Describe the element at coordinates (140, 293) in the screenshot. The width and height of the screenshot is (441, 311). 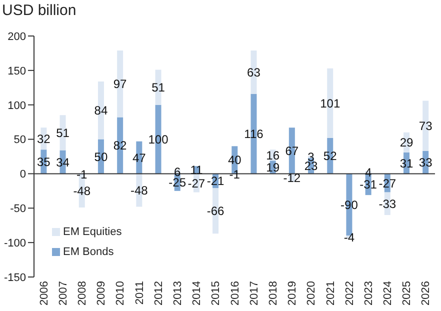
I see `x-tick-label: 2011` at that location.